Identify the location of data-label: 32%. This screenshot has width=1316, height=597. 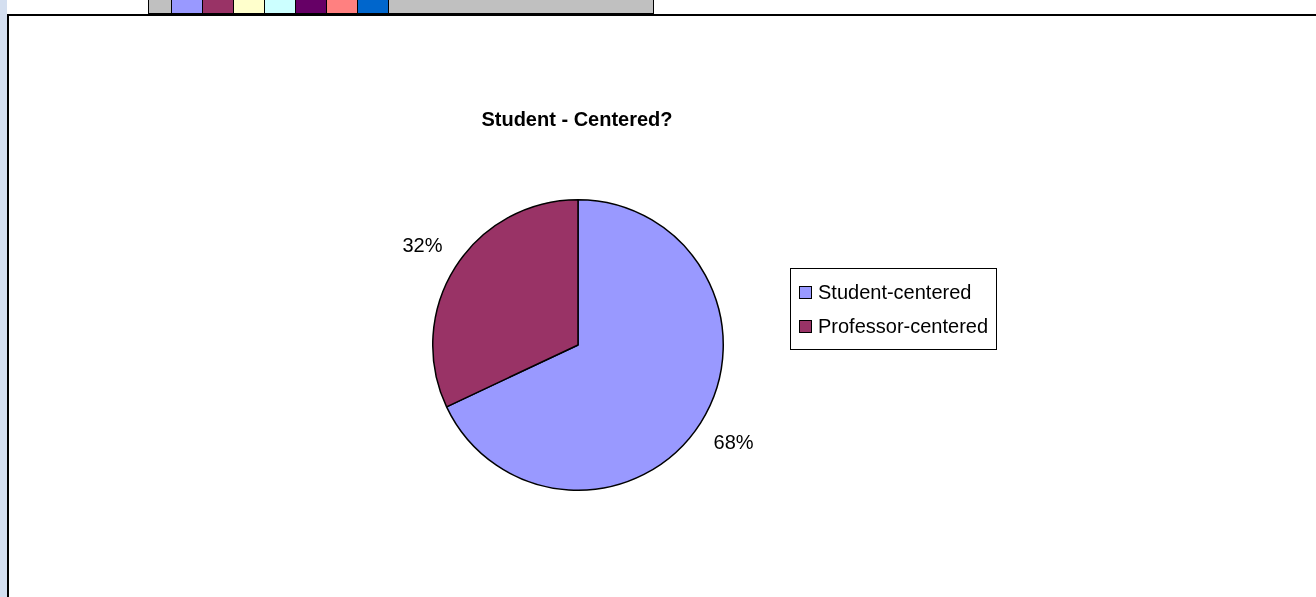
(422, 244).